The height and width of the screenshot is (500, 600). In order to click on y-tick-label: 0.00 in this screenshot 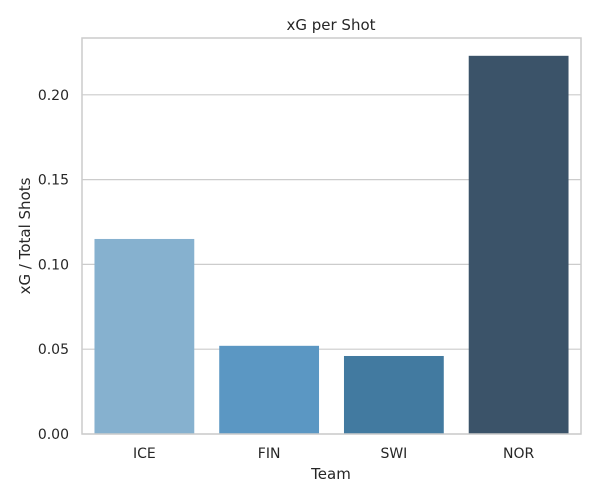, I will do `click(53, 435)`.